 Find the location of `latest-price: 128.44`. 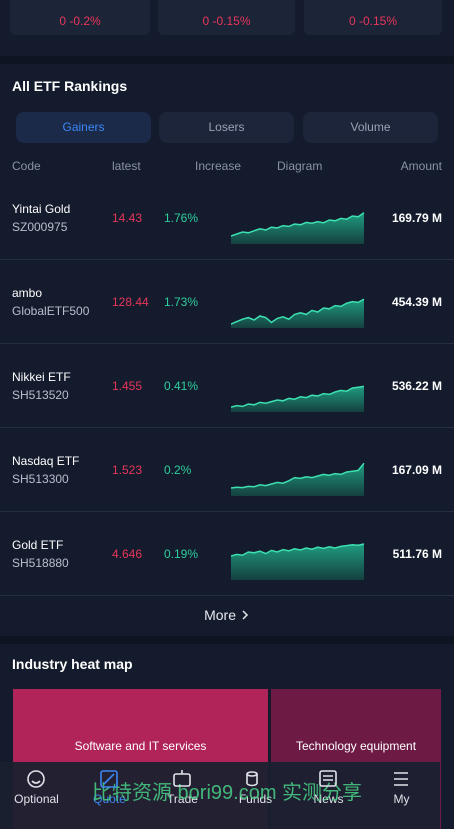

latest-price: 128.44 is located at coordinates (130, 302).